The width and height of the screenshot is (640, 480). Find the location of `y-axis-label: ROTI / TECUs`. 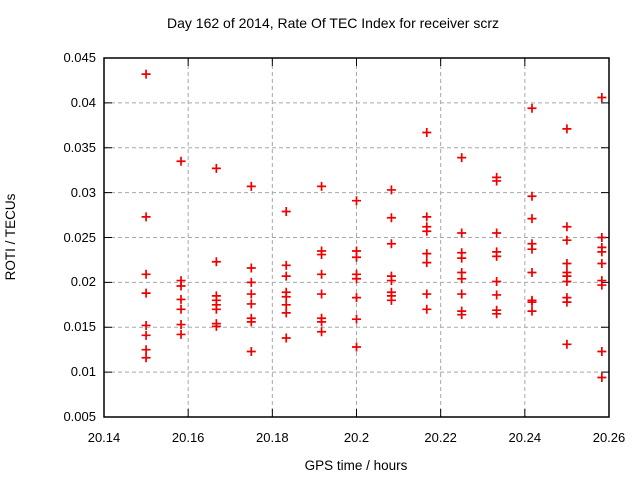

y-axis-label: ROTI / TECUs is located at coordinates (10, 237).